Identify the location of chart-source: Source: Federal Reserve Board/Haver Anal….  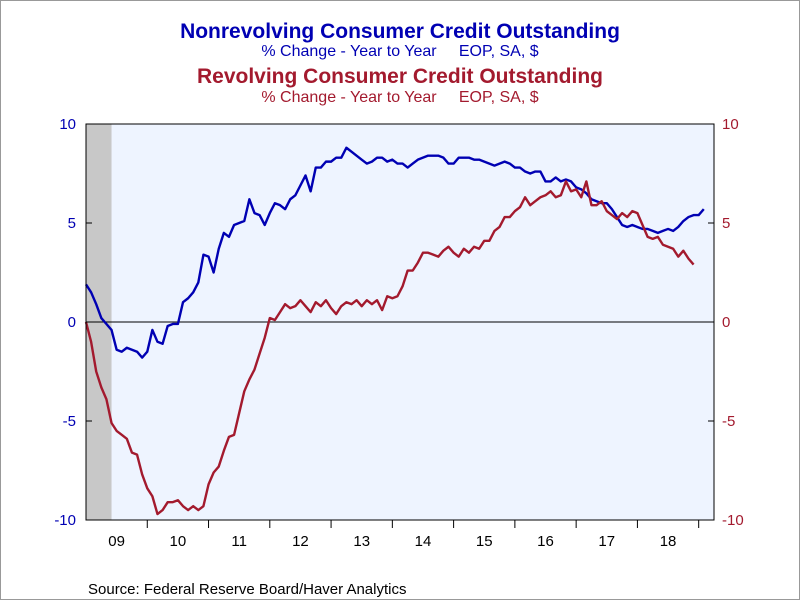
(247, 589).